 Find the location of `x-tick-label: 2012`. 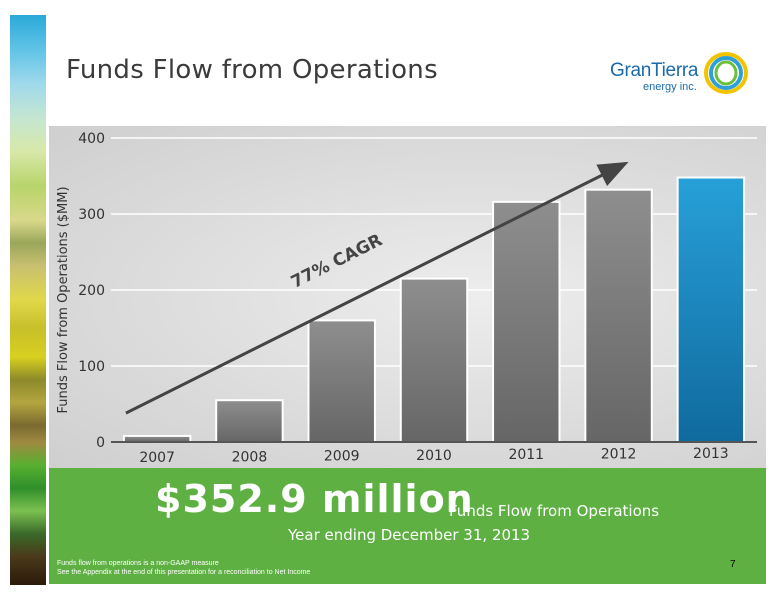

x-tick-label: 2012 is located at coordinates (619, 455).